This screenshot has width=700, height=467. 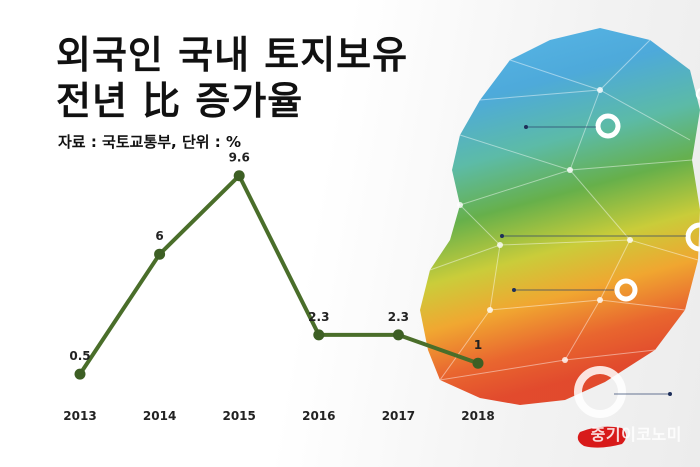 What do you see at coordinates (239, 158) in the screenshot?
I see `data-label-2015: 9.6` at bounding box center [239, 158].